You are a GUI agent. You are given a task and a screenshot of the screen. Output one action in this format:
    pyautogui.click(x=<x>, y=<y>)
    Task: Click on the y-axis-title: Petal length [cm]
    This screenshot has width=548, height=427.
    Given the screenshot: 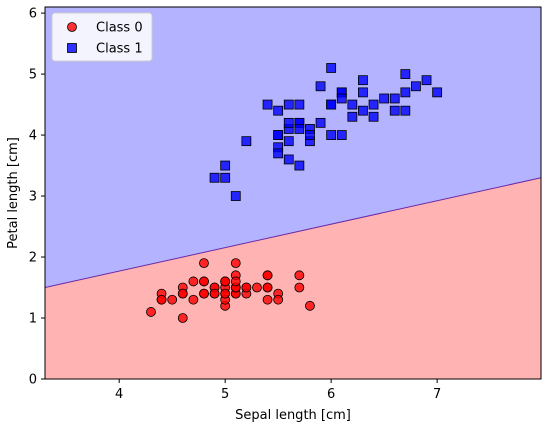 What is the action you would take?
    pyautogui.click(x=13, y=193)
    